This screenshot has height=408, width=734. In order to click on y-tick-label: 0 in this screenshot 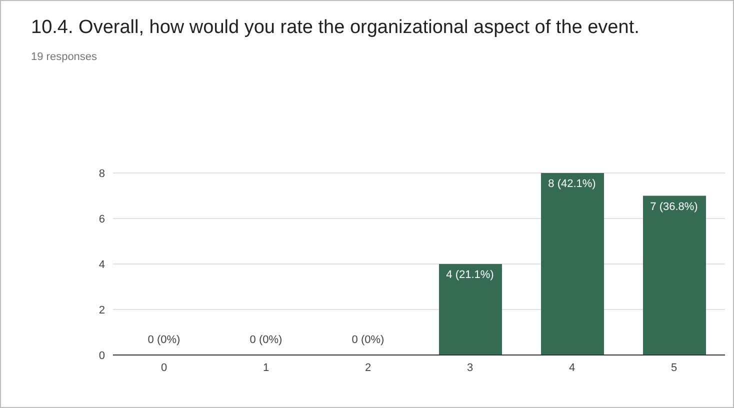, I will do `click(101, 356)`.